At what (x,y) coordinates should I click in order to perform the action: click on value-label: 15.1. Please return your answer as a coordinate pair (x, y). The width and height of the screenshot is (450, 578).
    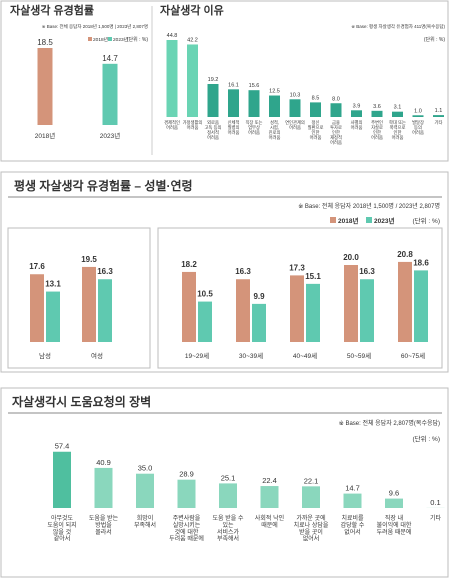
    Looking at the image, I should click on (313, 276).